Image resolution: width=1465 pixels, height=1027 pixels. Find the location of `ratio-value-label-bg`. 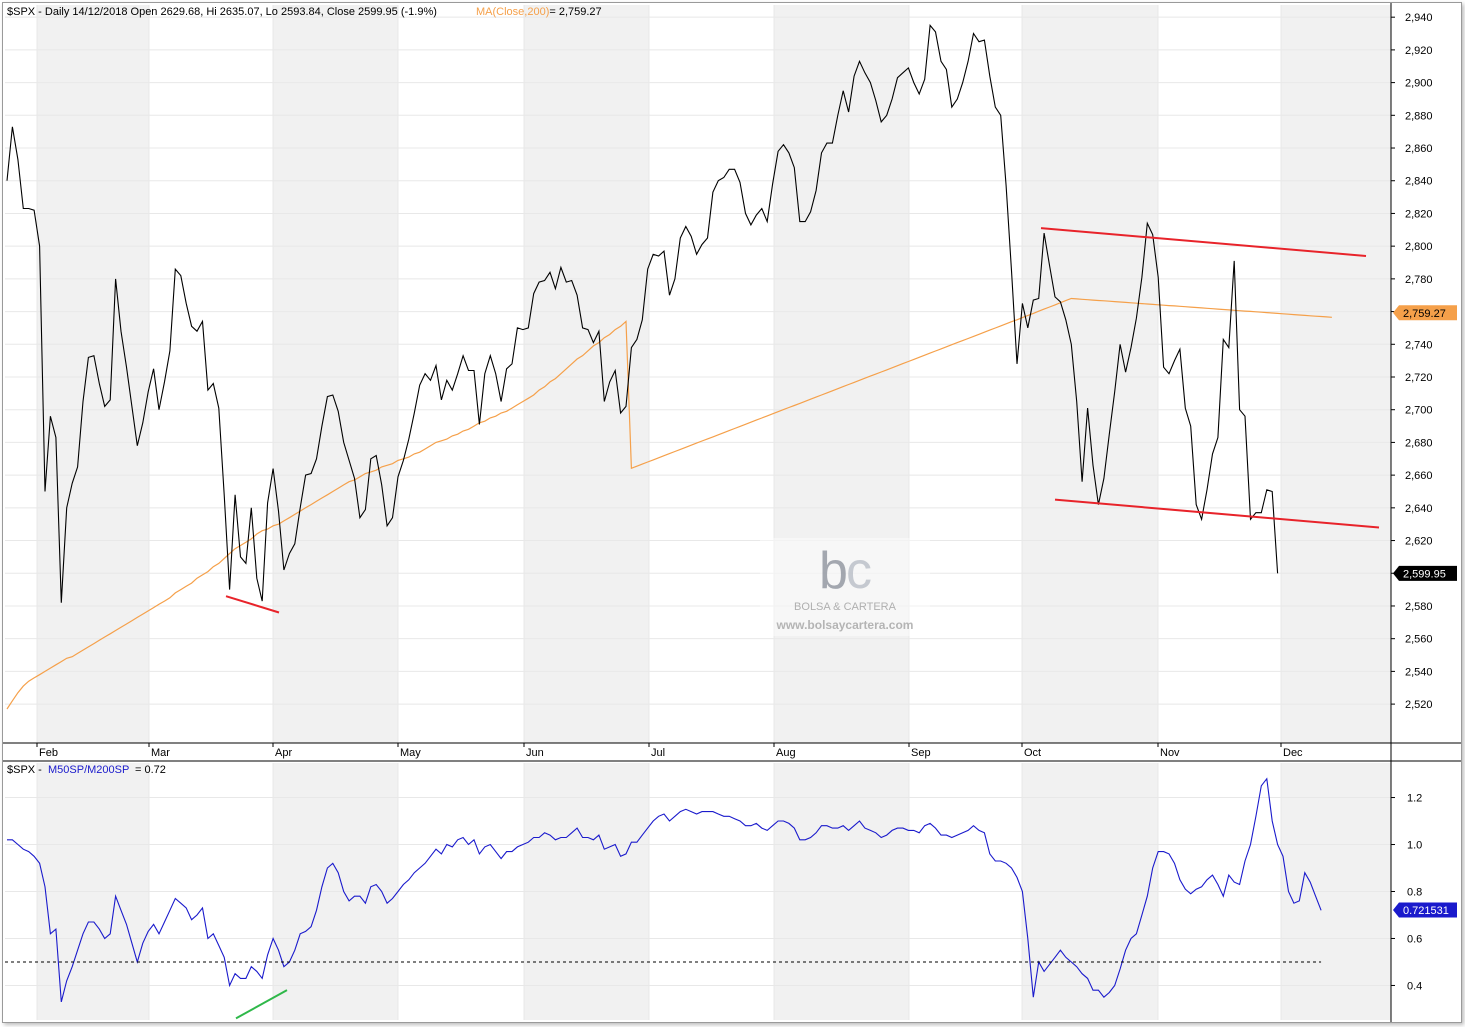

ratio-value-label-bg is located at coordinates (1425, 910).